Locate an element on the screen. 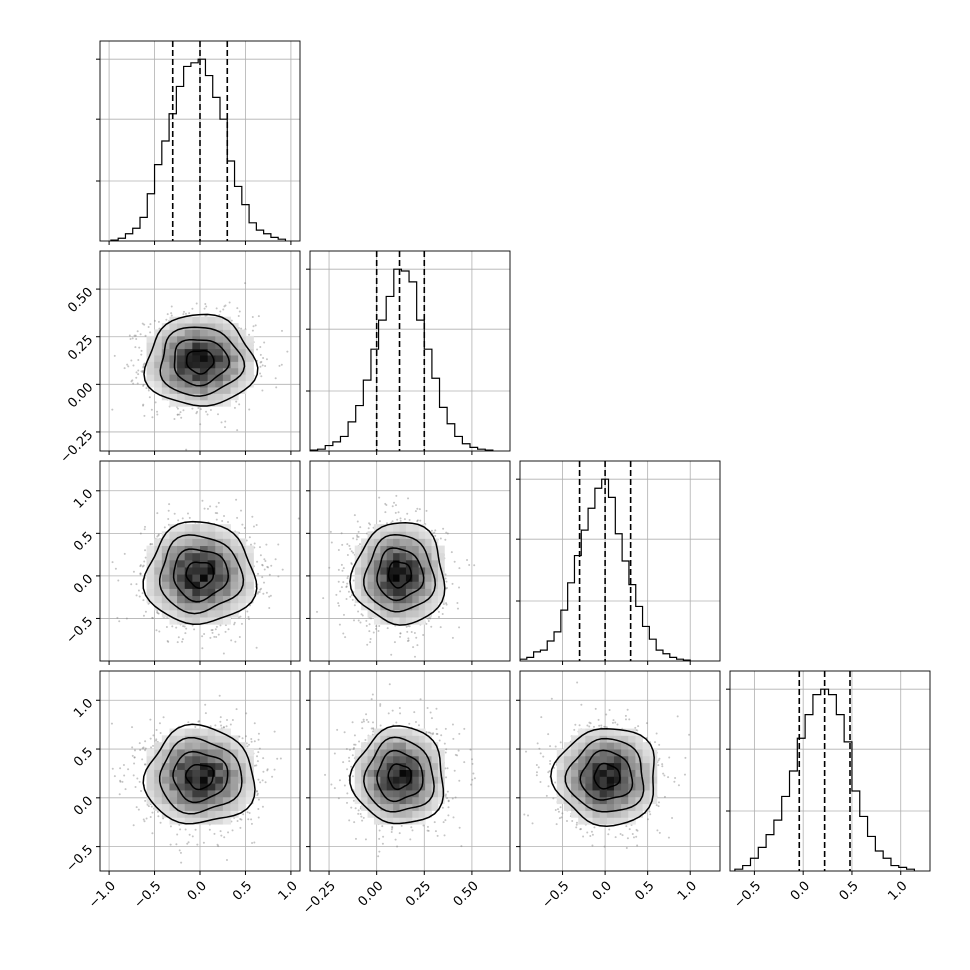 This screenshot has width=970, height=970. contour-line is located at coordinates (400, 776).